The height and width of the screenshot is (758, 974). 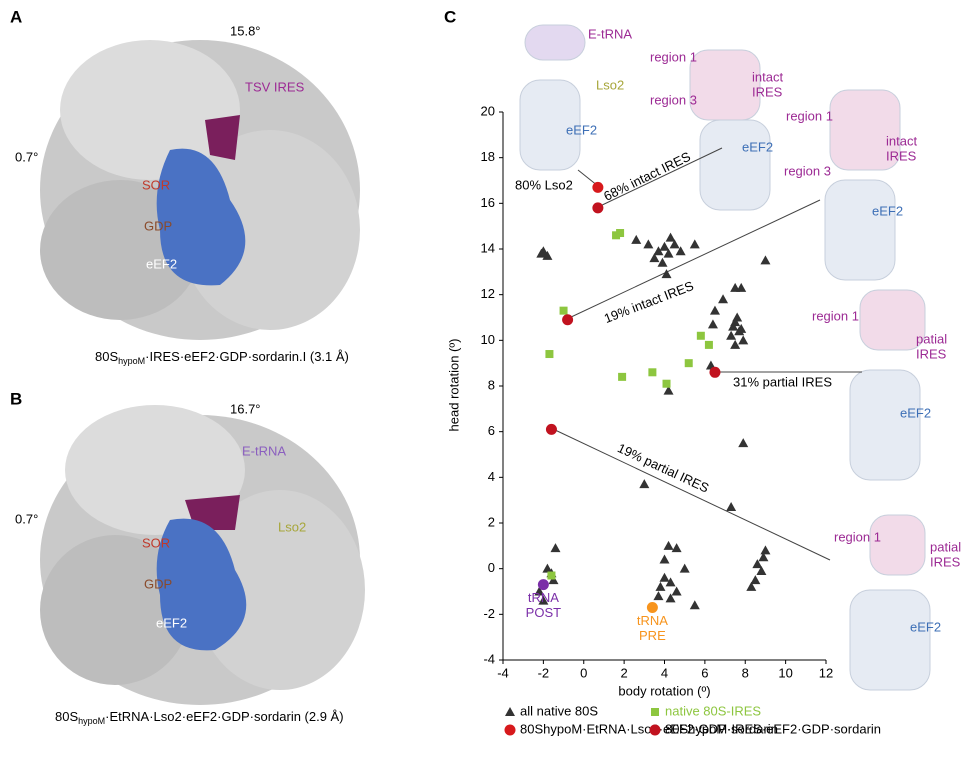 I want to click on inset-label: Lso2, so click(x=610, y=84).